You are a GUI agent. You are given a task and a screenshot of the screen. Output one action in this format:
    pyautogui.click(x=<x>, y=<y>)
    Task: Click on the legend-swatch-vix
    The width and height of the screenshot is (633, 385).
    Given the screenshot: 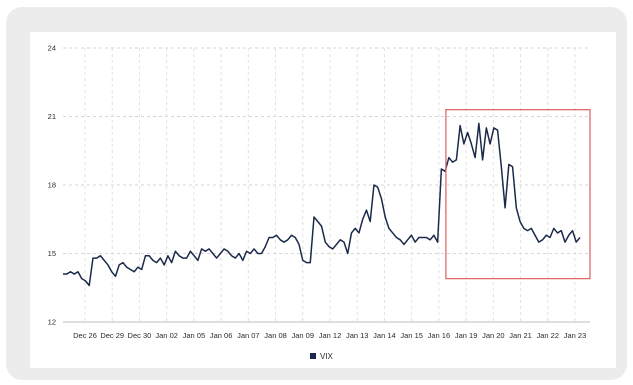 What is the action you would take?
    pyautogui.click(x=313, y=356)
    